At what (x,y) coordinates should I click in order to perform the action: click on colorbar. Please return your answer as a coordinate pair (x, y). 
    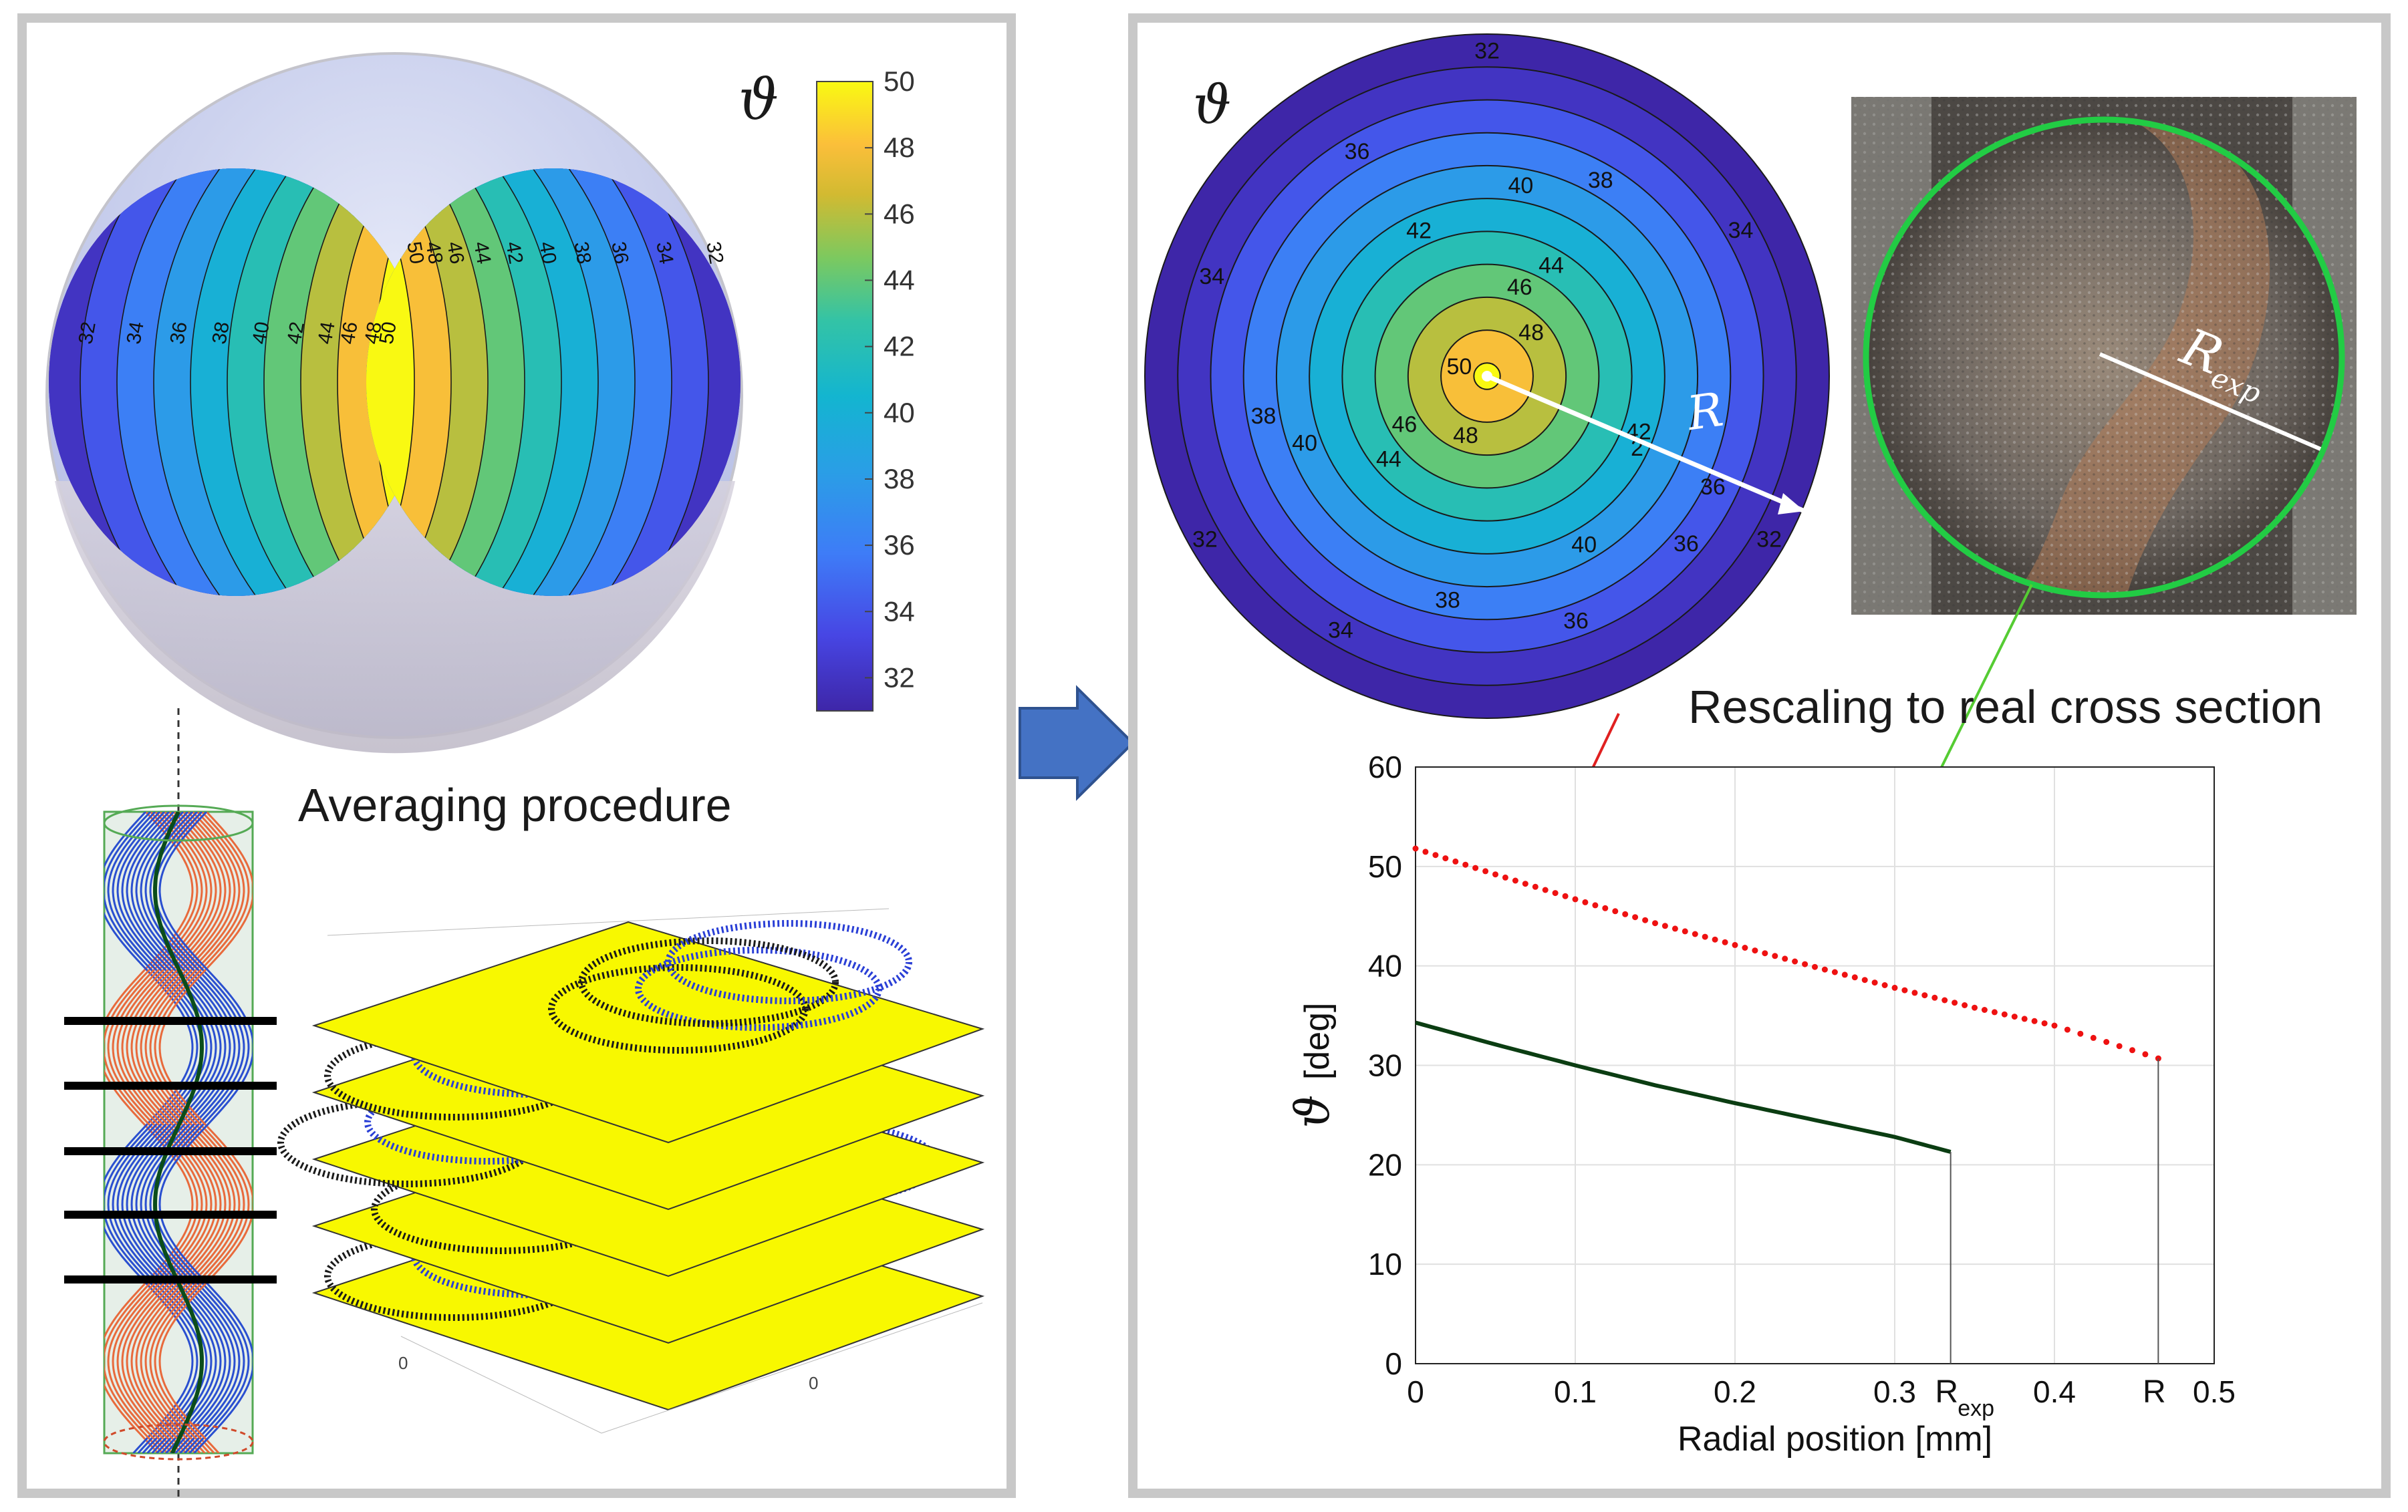
    Looking at the image, I should click on (845, 396).